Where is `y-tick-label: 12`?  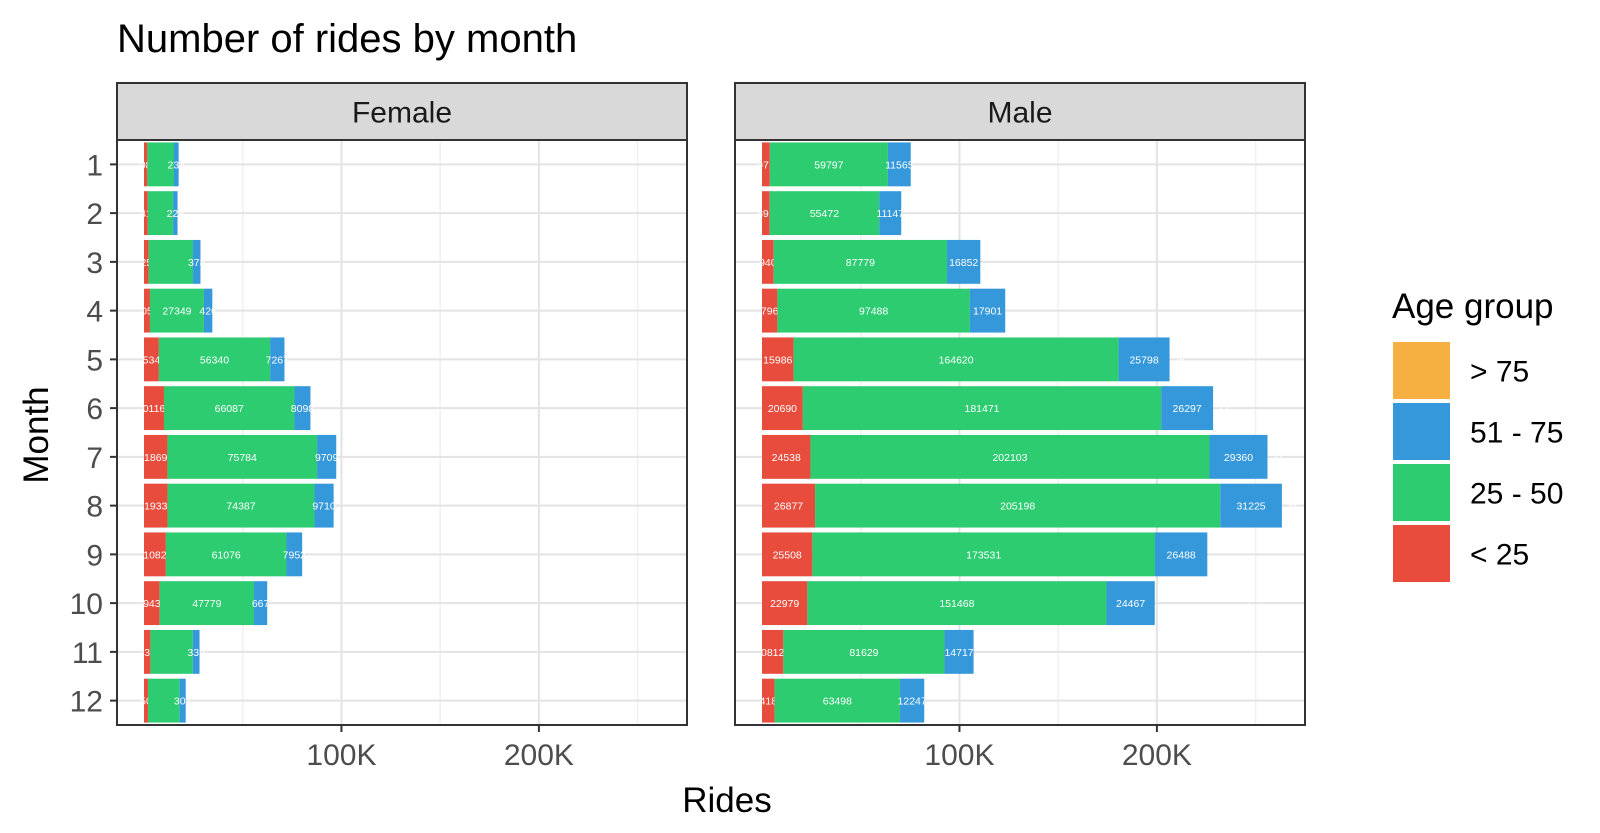 y-tick-label: 12 is located at coordinates (86, 702).